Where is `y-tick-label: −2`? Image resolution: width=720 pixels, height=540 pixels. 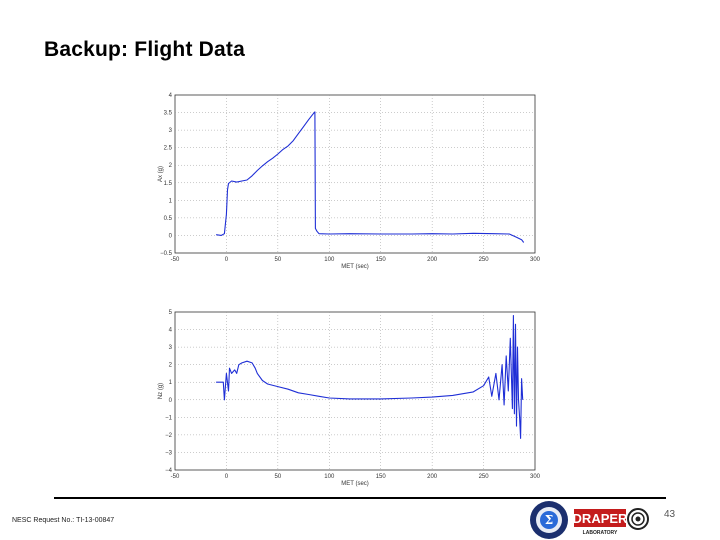
y-tick-label: −2 is located at coordinates (169, 436).